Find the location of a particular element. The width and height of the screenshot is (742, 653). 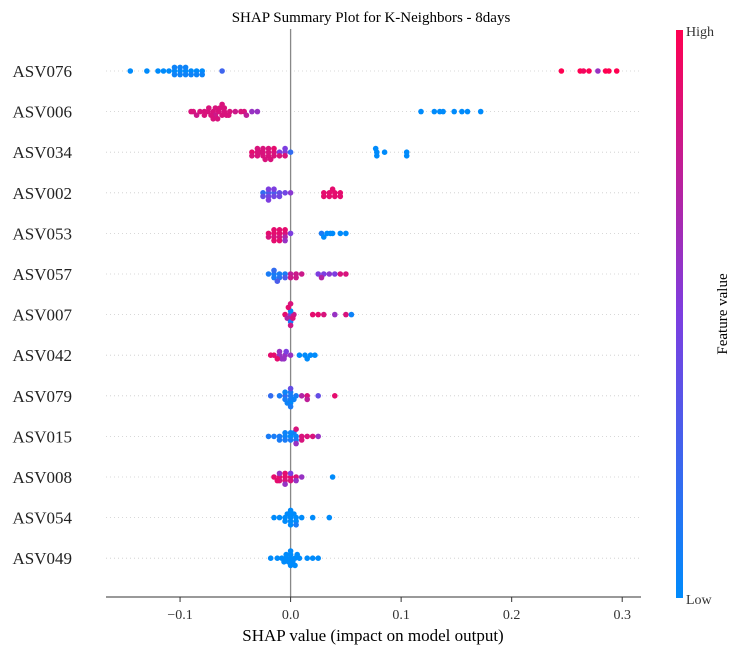

feature-label: ASV042 is located at coordinates (42, 355).